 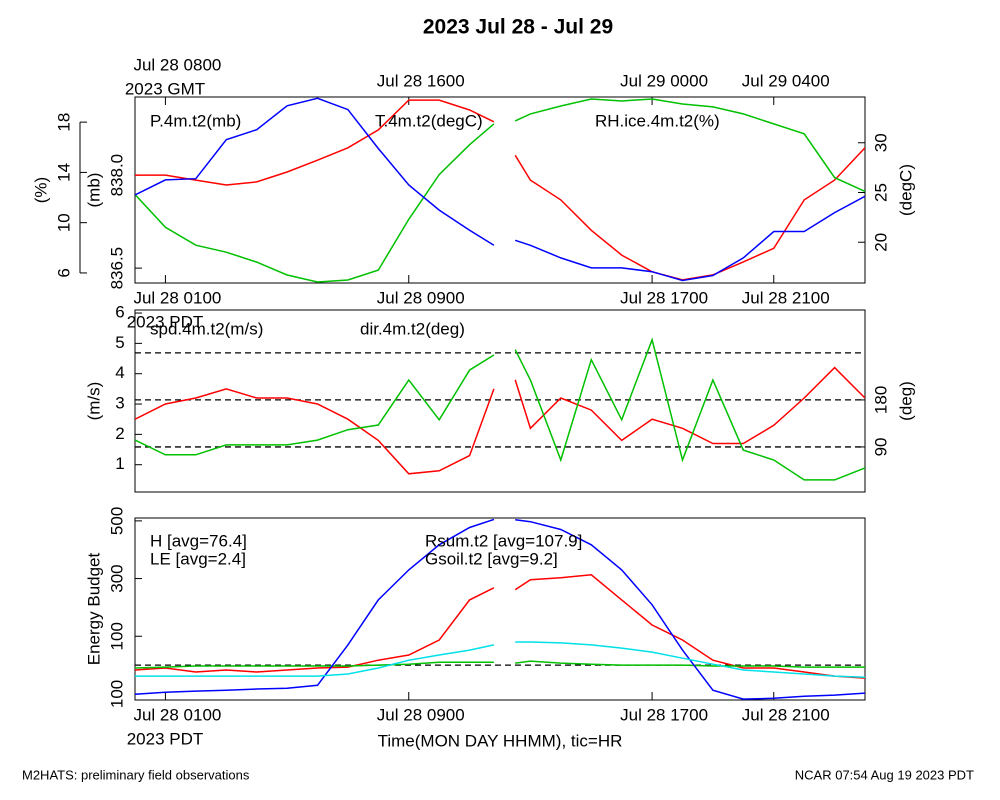 What do you see at coordinates (63, 222) in the screenshot?
I see `y-tick-label: 10` at bounding box center [63, 222].